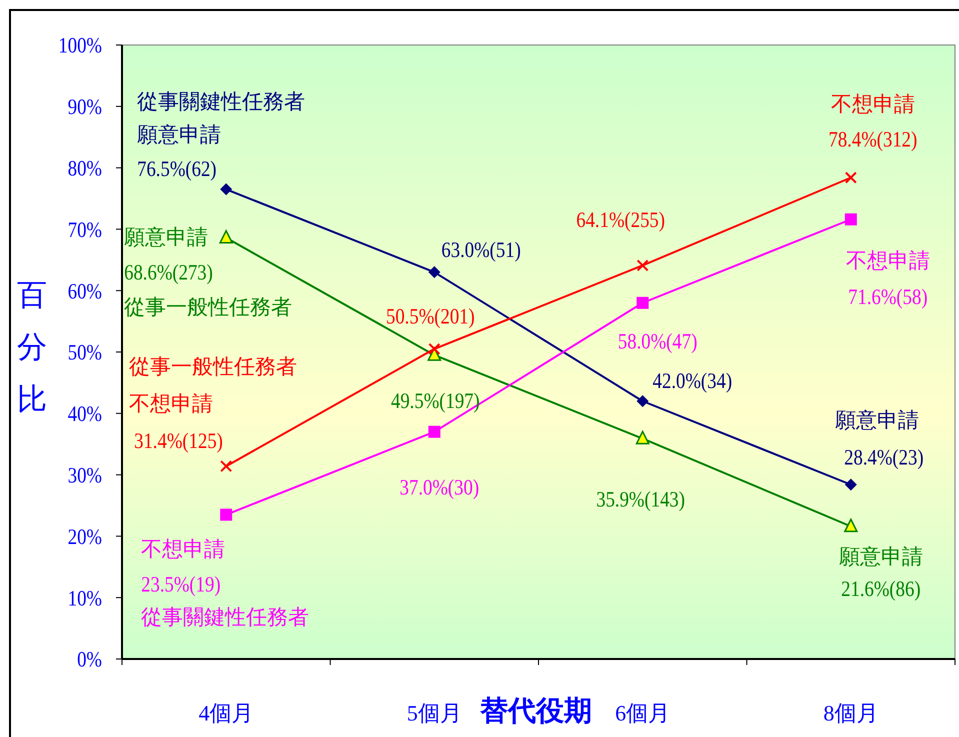 The image size is (959, 737). What do you see at coordinates (881, 590) in the screenshot?
I see `data-label: 21.6%(86)` at bounding box center [881, 590].